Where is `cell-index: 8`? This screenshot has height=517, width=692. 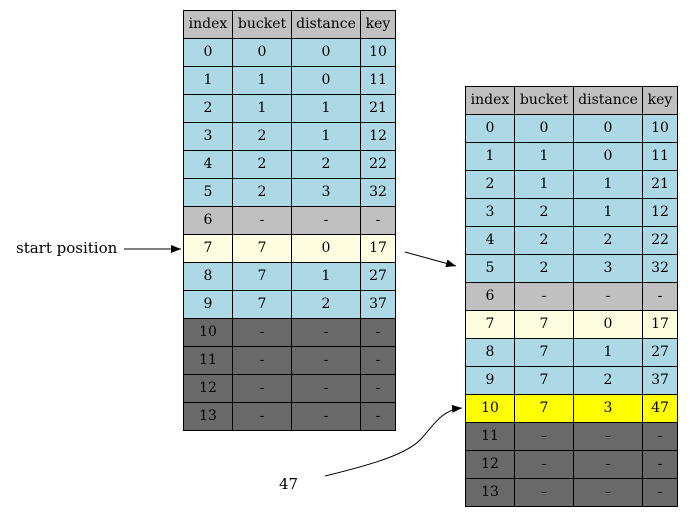
cell-index: 8 is located at coordinates (208, 276).